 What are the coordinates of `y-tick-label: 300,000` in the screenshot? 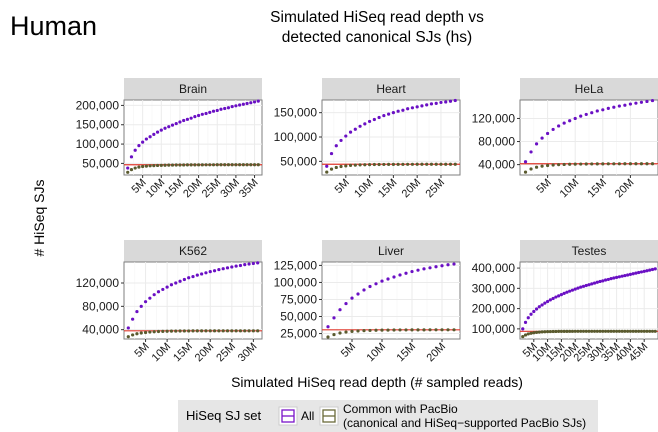 It's located at (494, 288).